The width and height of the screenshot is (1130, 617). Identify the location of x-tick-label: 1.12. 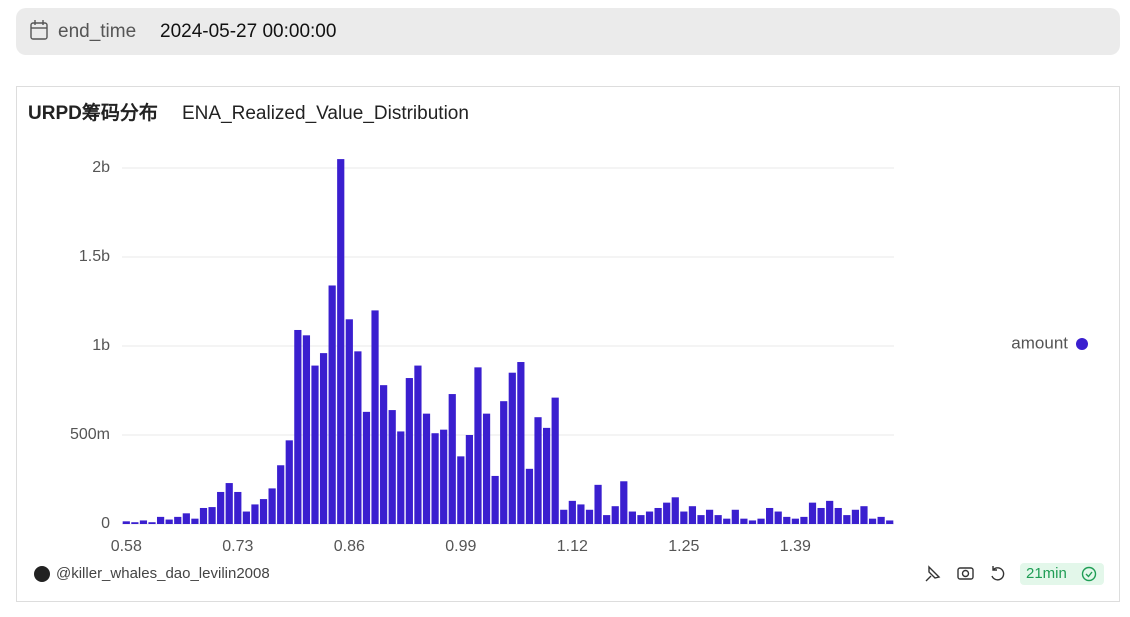
(572, 546).